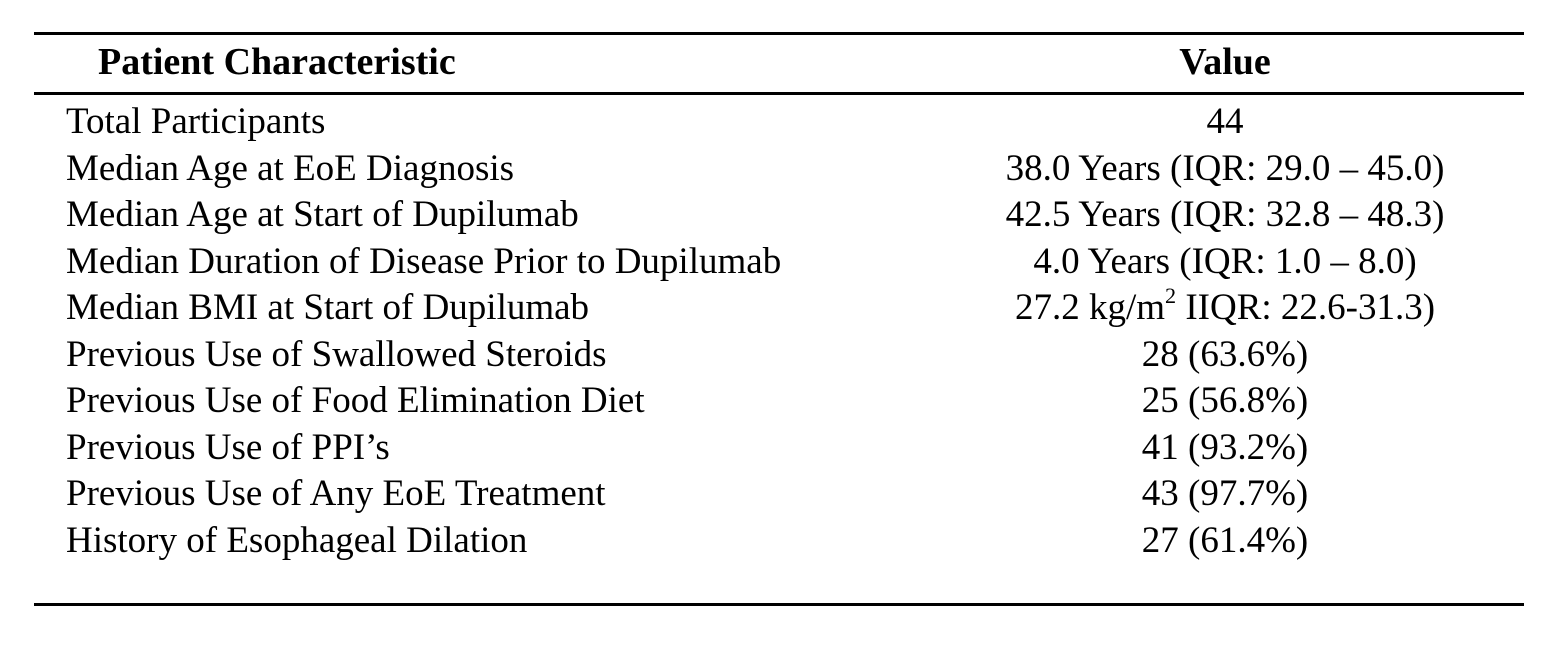 The width and height of the screenshot is (1560, 658). What do you see at coordinates (1225, 540) in the screenshot?
I see `row-value: 27 (61.4%)` at bounding box center [1225, 540].